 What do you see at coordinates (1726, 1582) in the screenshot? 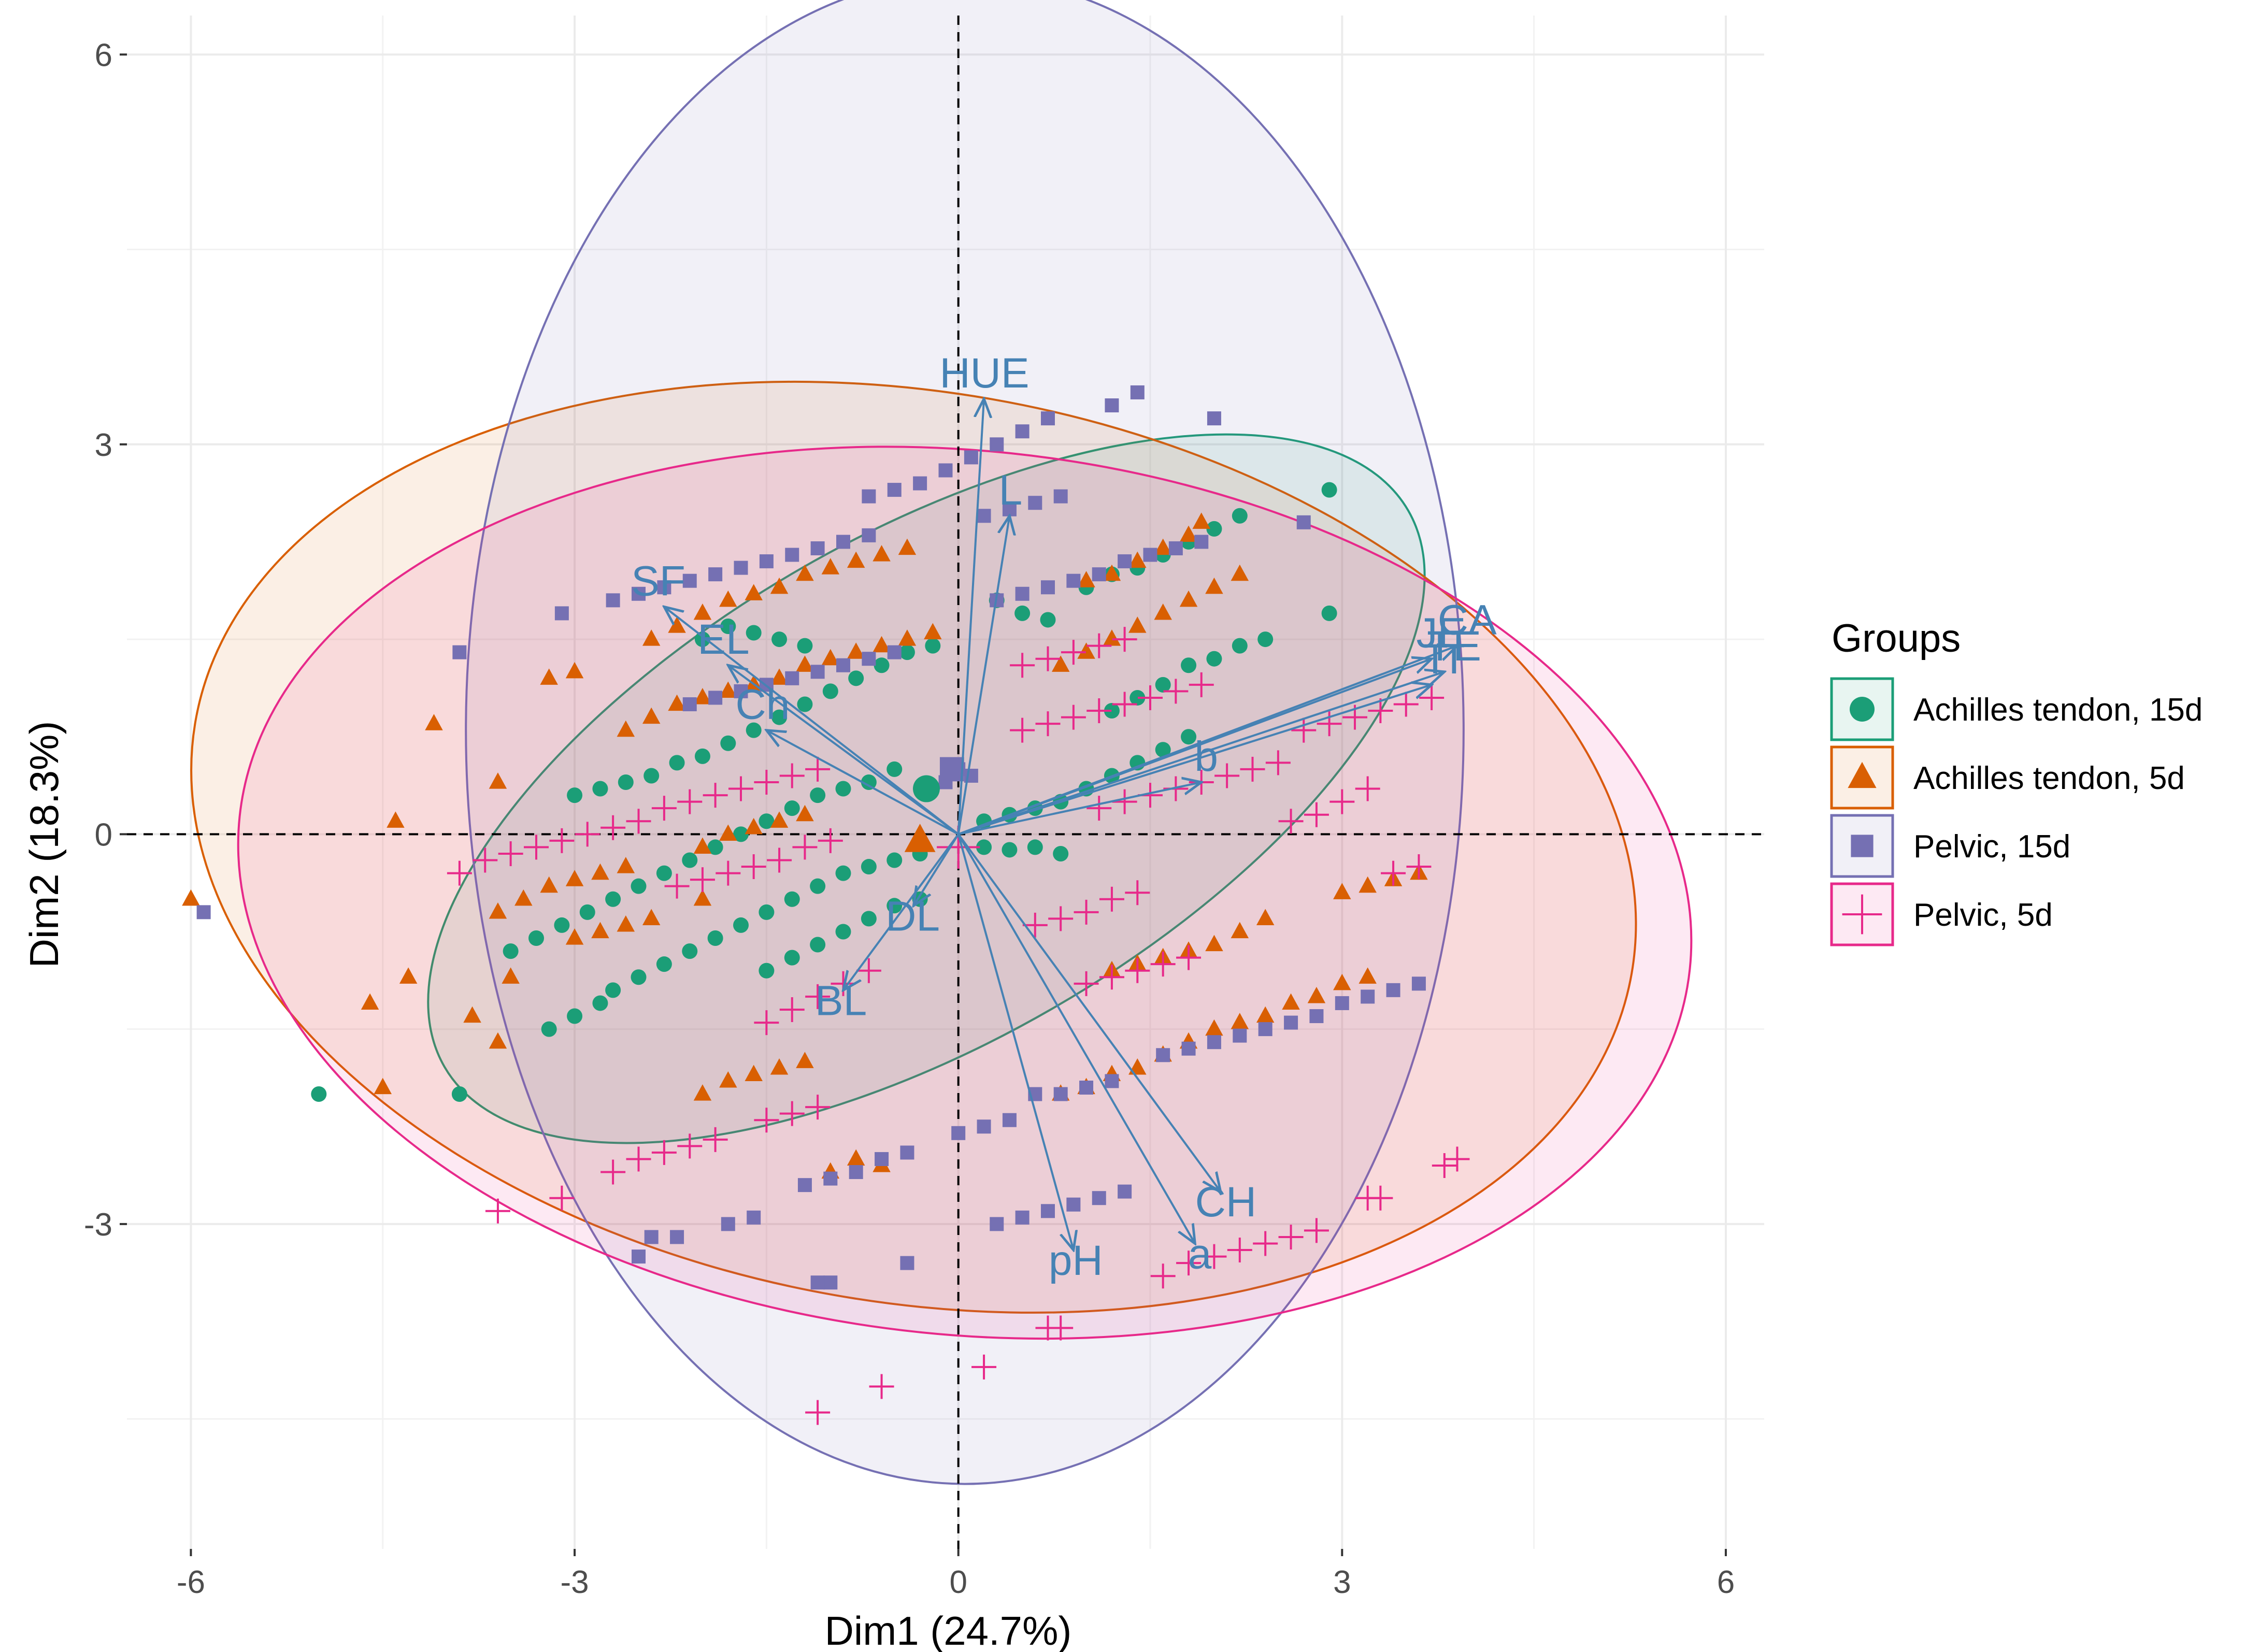
I see `x-tick-label: 6` at bounding box center [1726, 1582].